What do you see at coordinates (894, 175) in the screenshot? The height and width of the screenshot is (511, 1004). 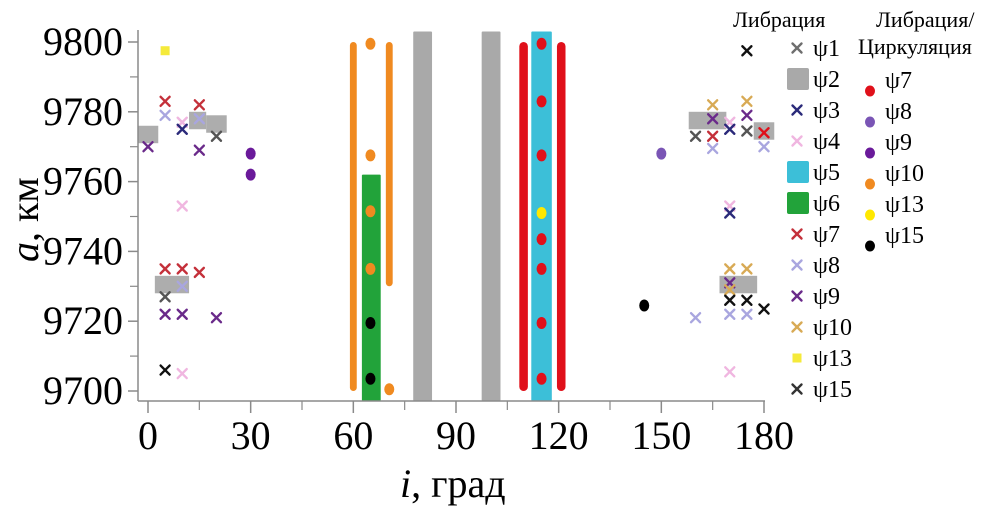 I see `legend-item-psi10c: ψ10` at bounding box center [894, 175].